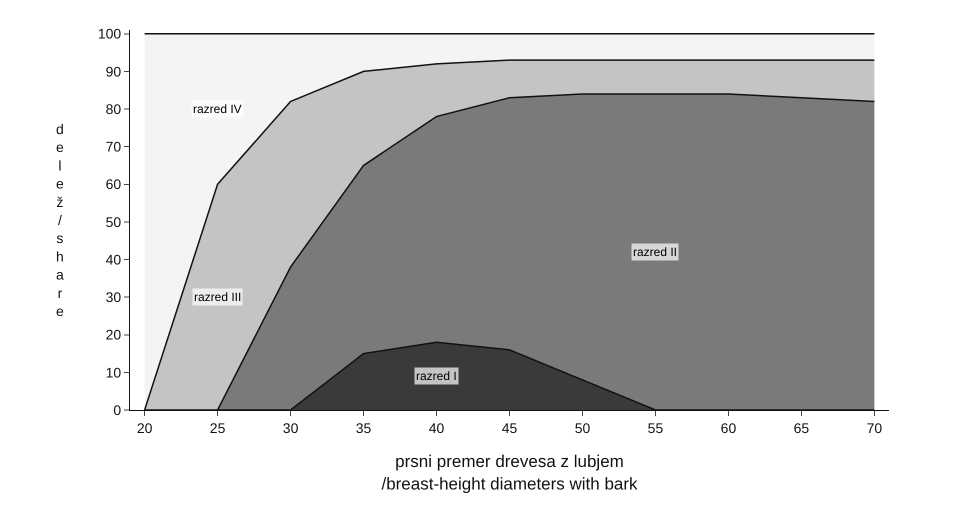 This screenshot has width=959, height=520. I want to click on series-label: razred I, so click(436, 376).